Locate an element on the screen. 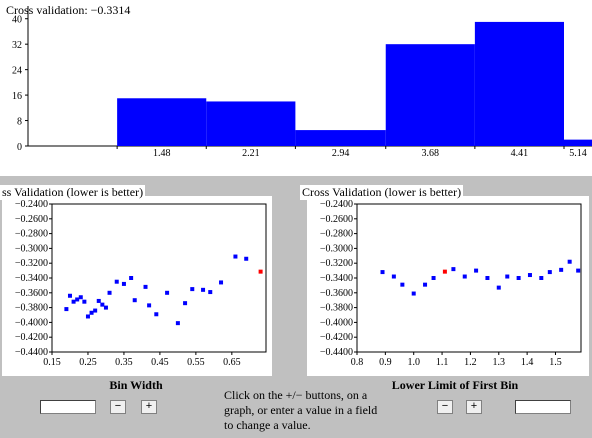 The image size is (592, 438). histogram-y-tick-label: 0 is located at coordinates (19, 147).